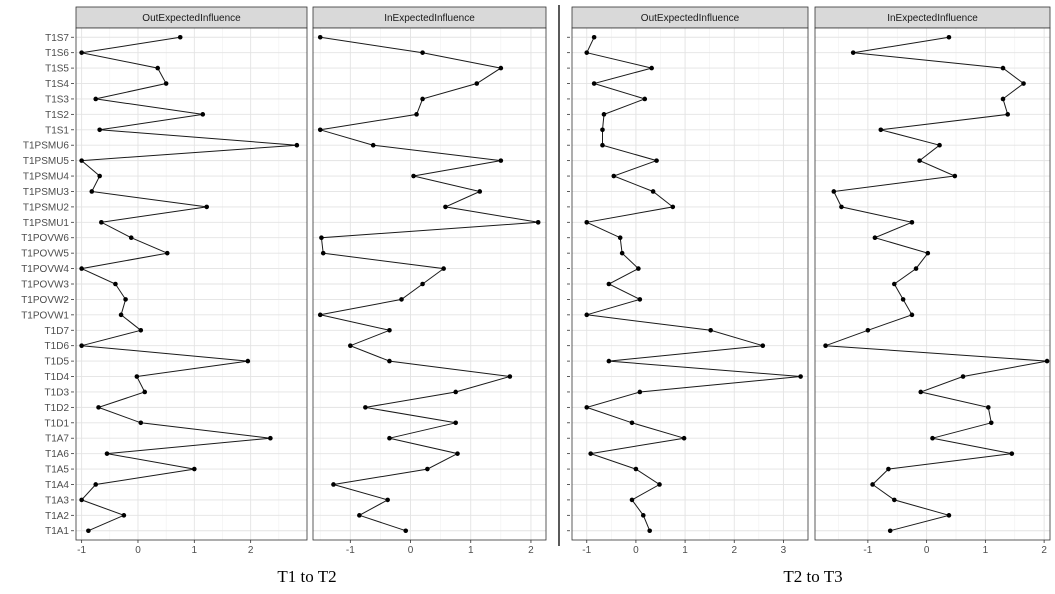 Image resolution: width=1055 pixels, height=594 pixels. Describe the element at coordinates (46, 192) in the screenshot. I see `y-tick-label: T1PSMU3` at that location.